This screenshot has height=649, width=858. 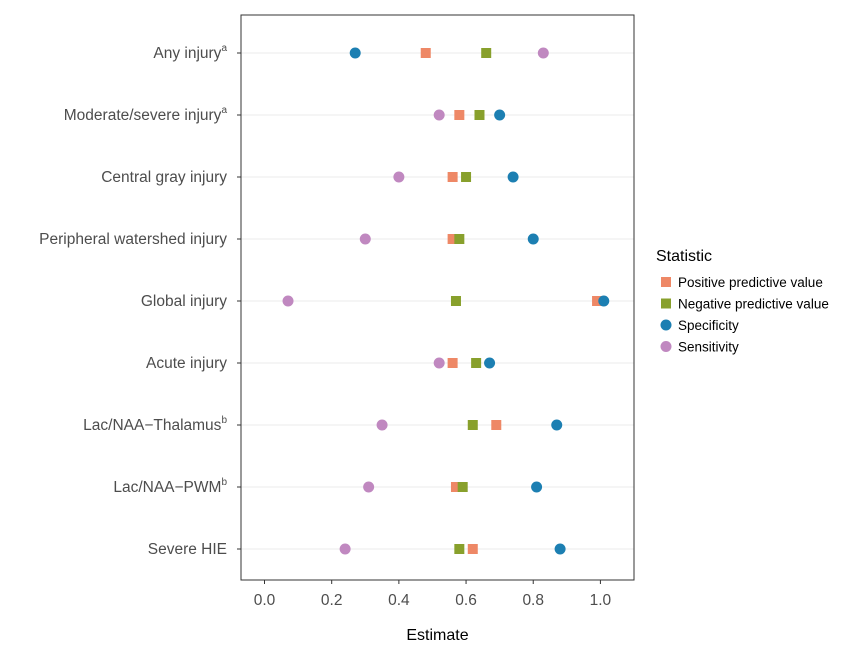 I want to click on y-tick-label: Peripheral watershed injury, so click(x=133, y=239).